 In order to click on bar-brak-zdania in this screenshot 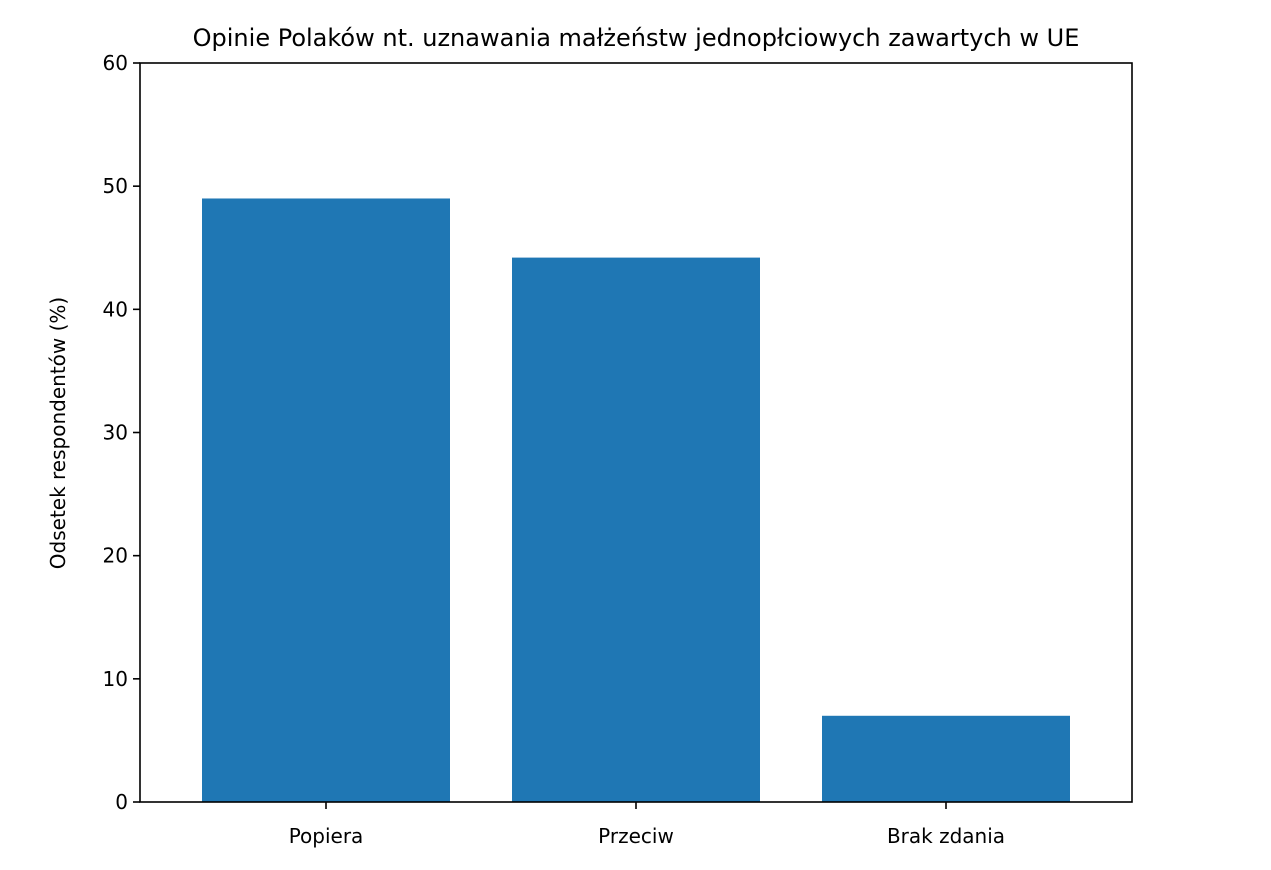, I will do `click(946, 758)`.